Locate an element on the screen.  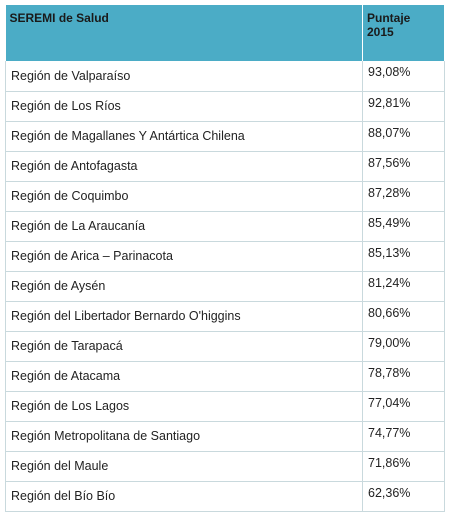
table-row: Región de Coquimbo 87,28% is located at coordinates (225, 196).